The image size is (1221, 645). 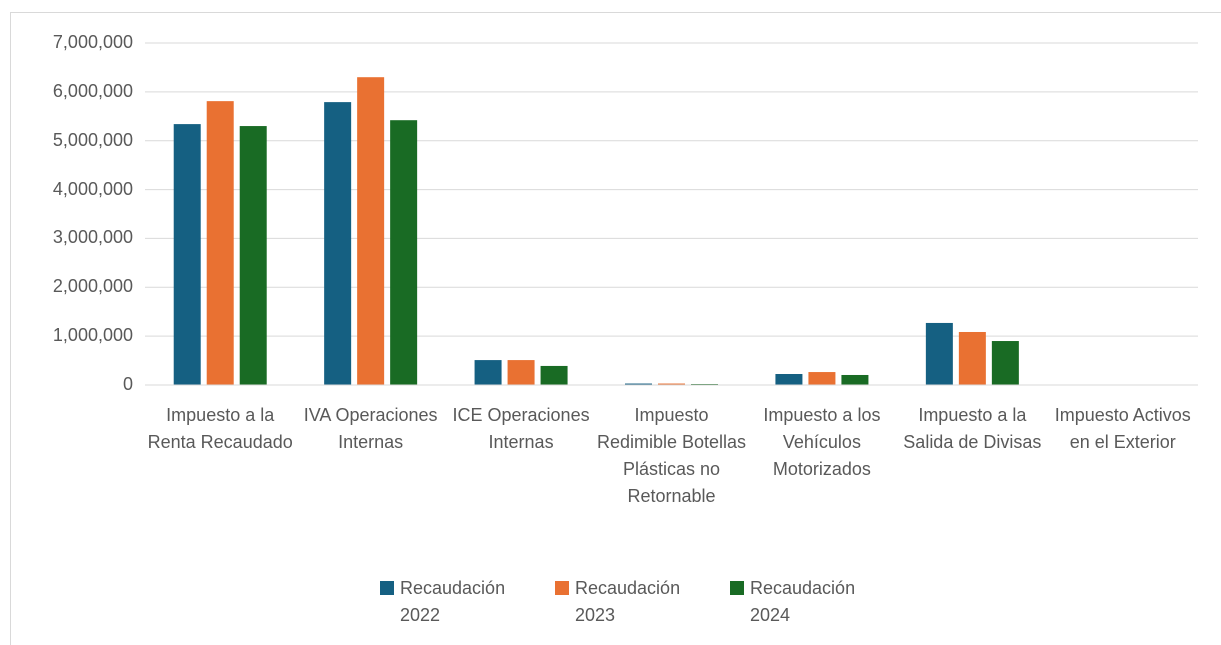 I want to click on x-tick-label: Impuesto a la Renta Recaudado, so click(x=220, y=428).